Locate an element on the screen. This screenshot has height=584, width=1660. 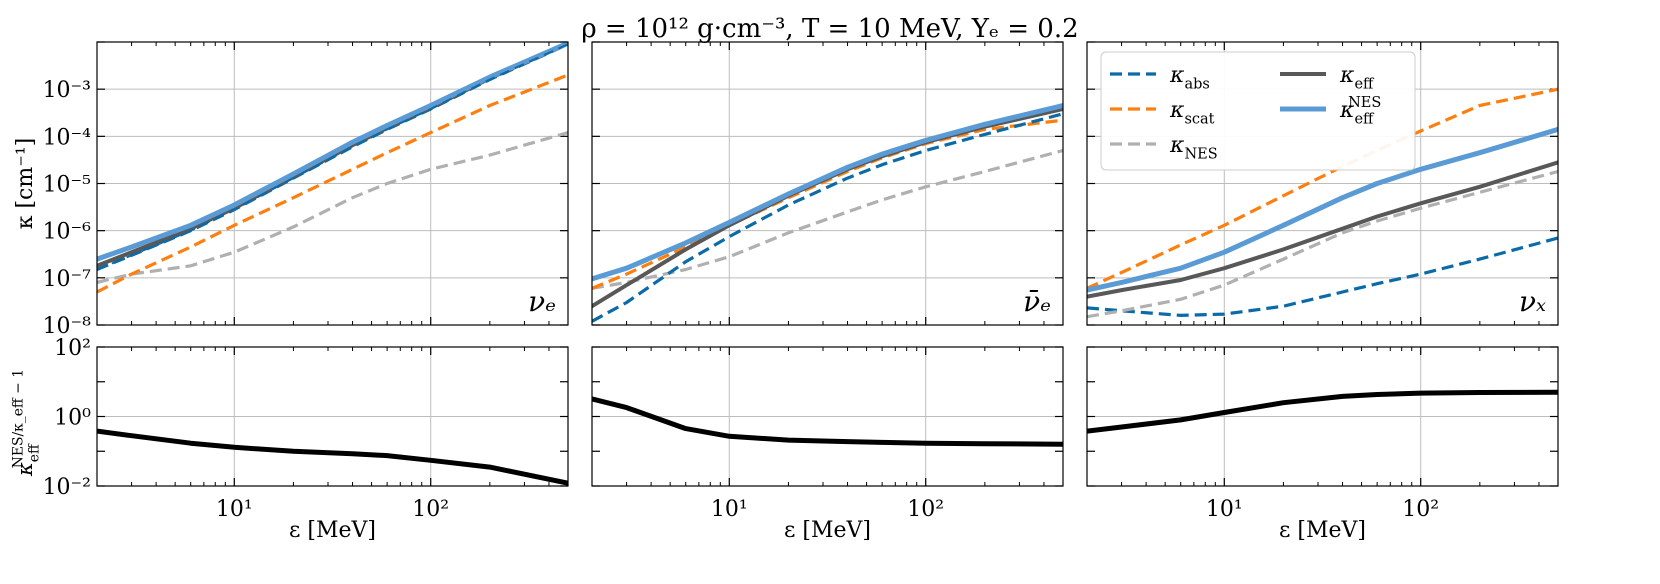
ratio-y-axis-label: κeffNES/κ_eff − 1 is located at coordinates (27, 423).